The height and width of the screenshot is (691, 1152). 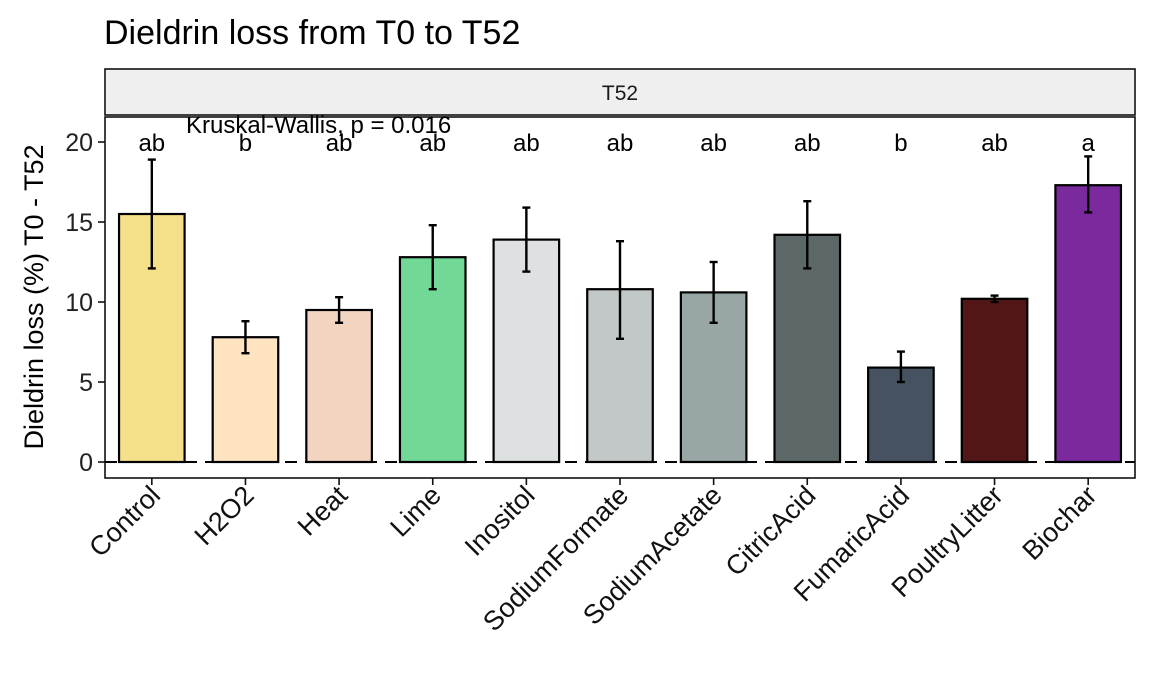 What do you see at coordinates (415, 511) in the screenshot?
I see `x-tick-label: Lime` at bounding box center [415, 511].